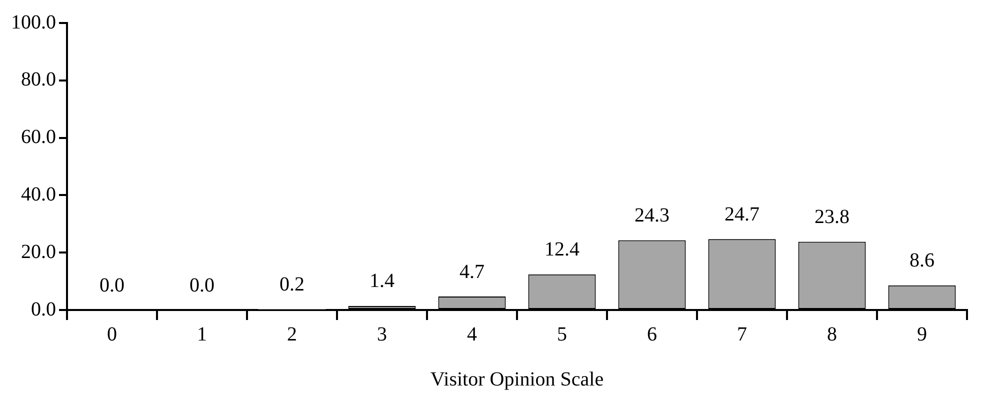 Image resolution: width=995 pixels, height=404 pixels. Describe the element at coordinates (562, 249) in the screenshot. I see `data-label: 12.4` at that location.